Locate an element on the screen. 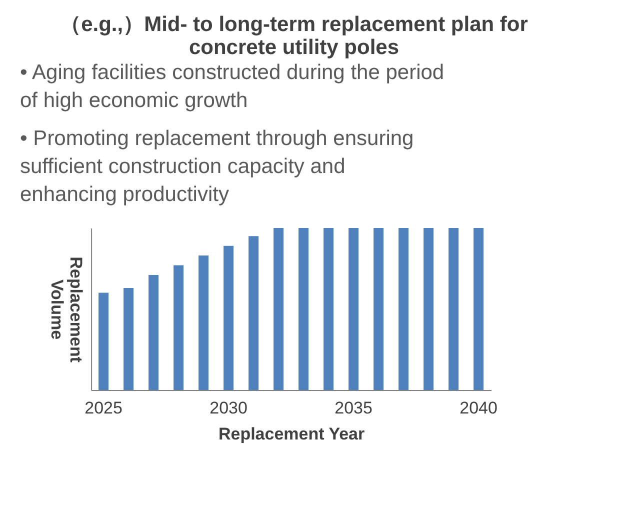  x-tick-label: 2030 is located at coordinates (229, 408).